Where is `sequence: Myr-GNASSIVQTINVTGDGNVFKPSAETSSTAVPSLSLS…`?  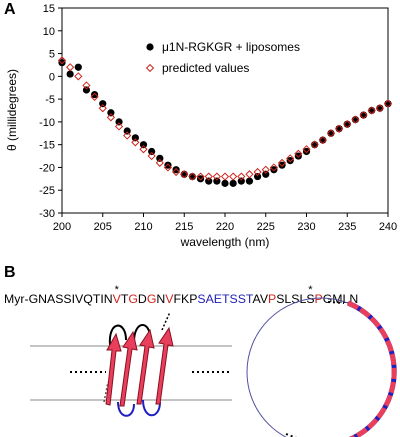
sequence: Myr-GNASSIVQTINVTGDGNVFKPSAETSSTAVPSLSLS… is located at coordinates (181, 299).